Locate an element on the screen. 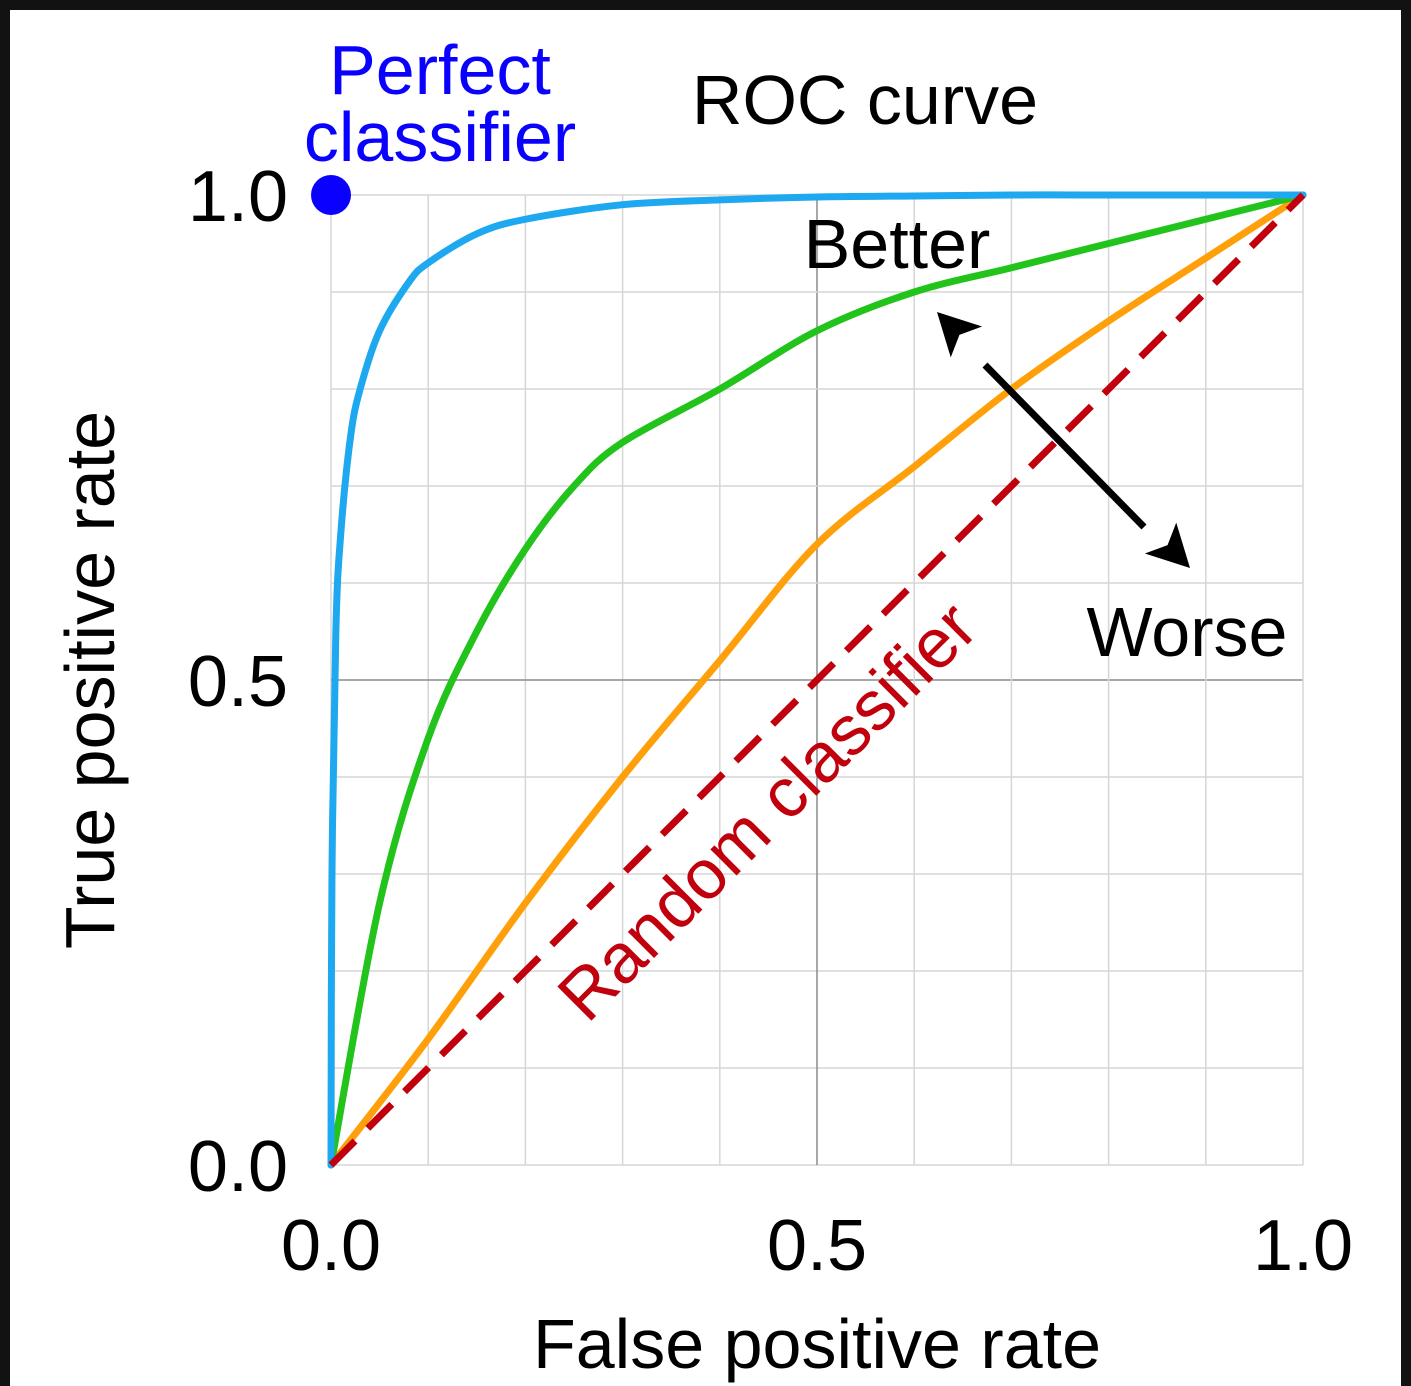 The image size is (1411, 1386). points is located at coordinates (331, 195).